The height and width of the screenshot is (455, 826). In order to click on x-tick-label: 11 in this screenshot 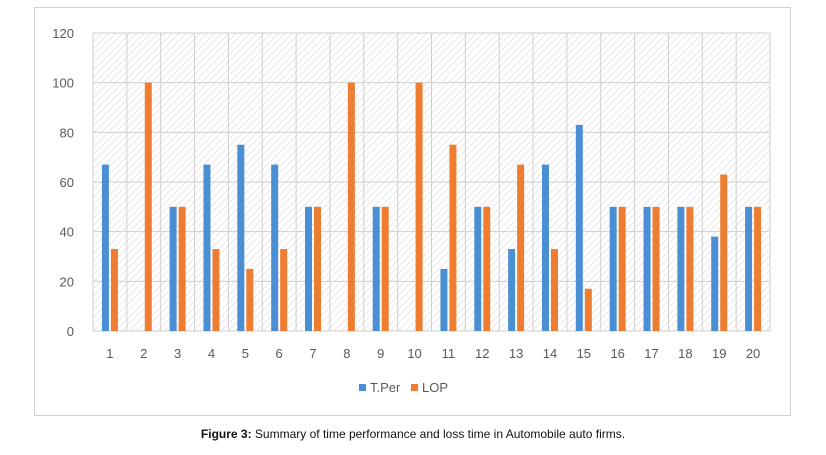, I will do `click(449, 353)`.